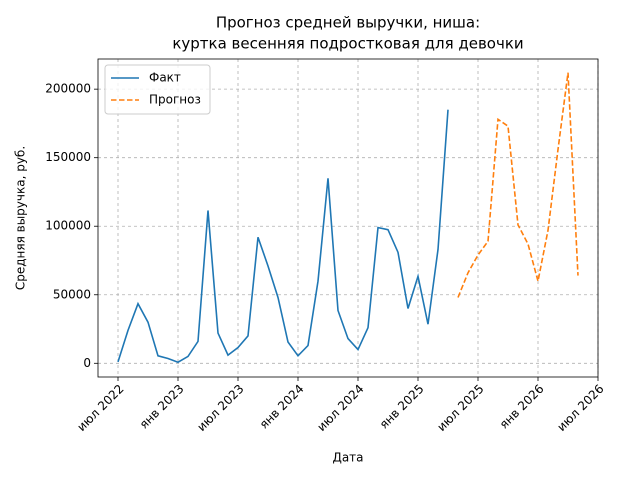 The height and width of the screenshot is (480, 640). What do you see at coordinates (68, 157) in the screenshot?
I see `y-tick-label: 150000` at bounding box center [68, 157].